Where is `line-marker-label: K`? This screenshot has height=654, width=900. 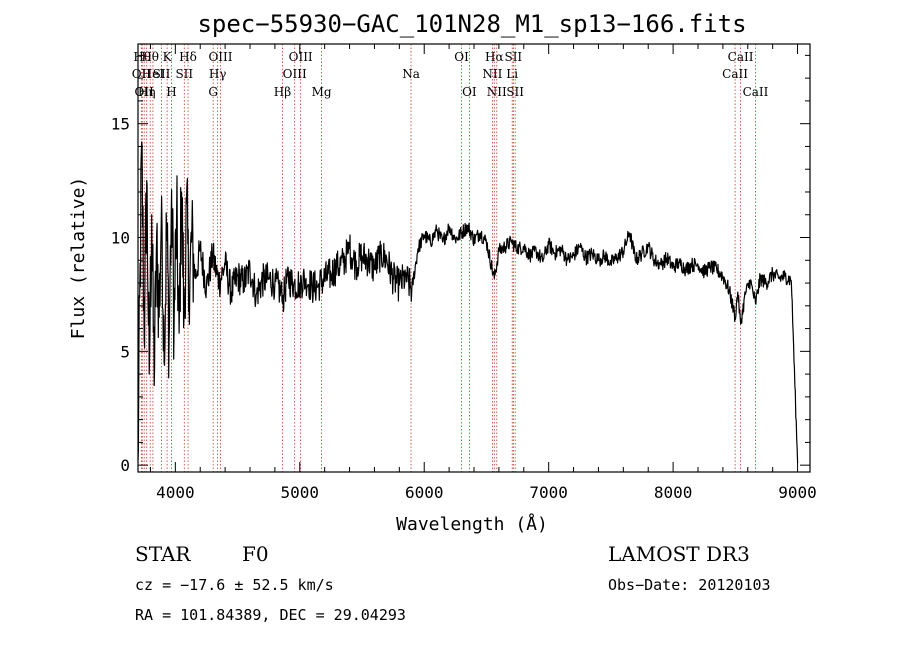
line-marker-label: K is located at coordinates (168, 57).